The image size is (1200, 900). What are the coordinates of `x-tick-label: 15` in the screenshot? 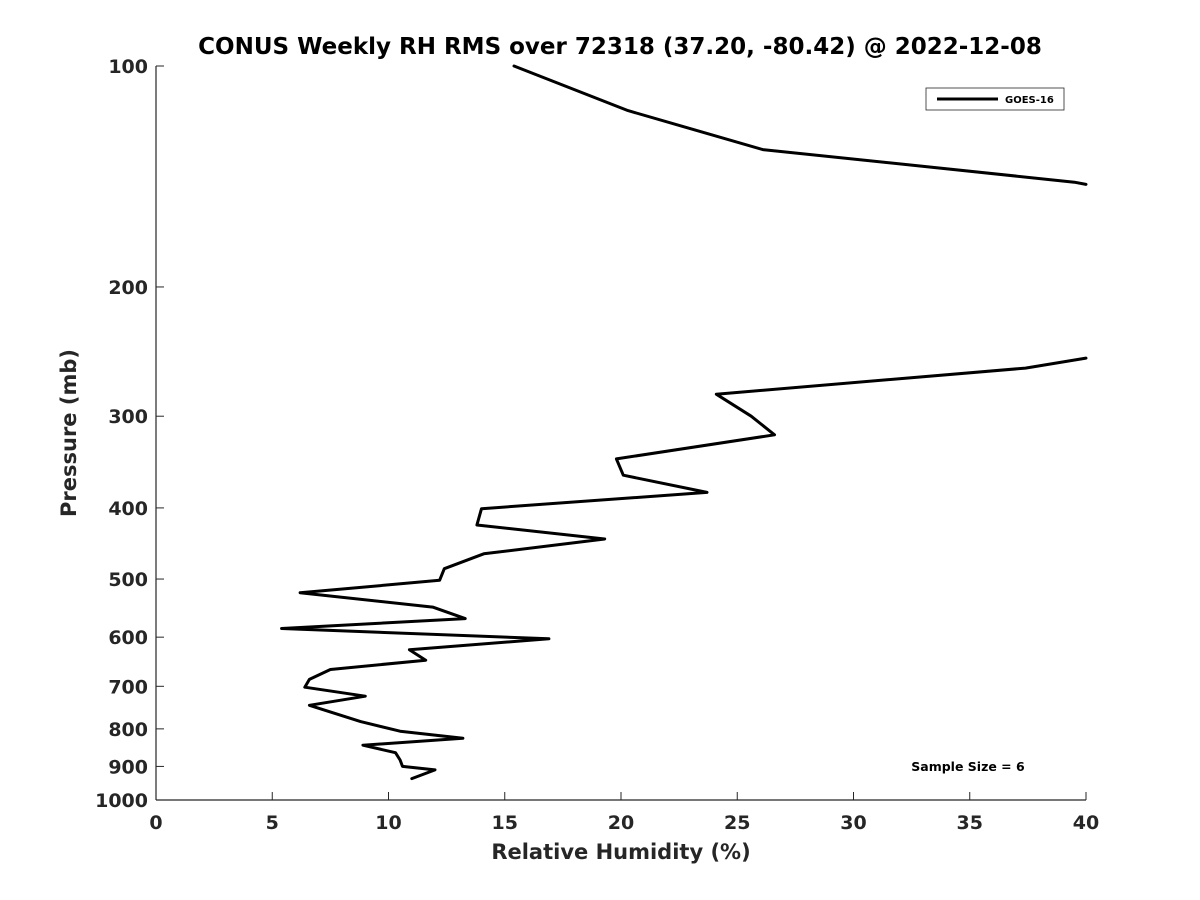 It's located at (505, 823).